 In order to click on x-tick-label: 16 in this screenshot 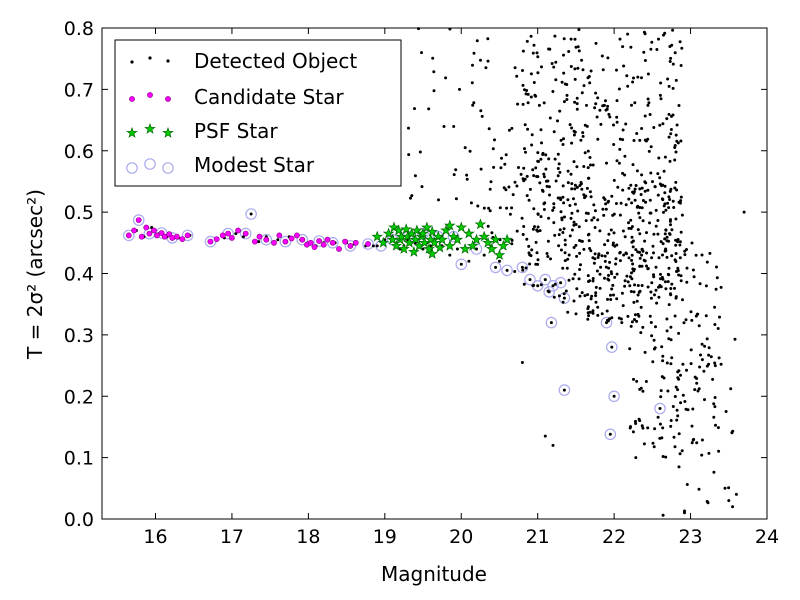, I will do `click(155, 537)`.